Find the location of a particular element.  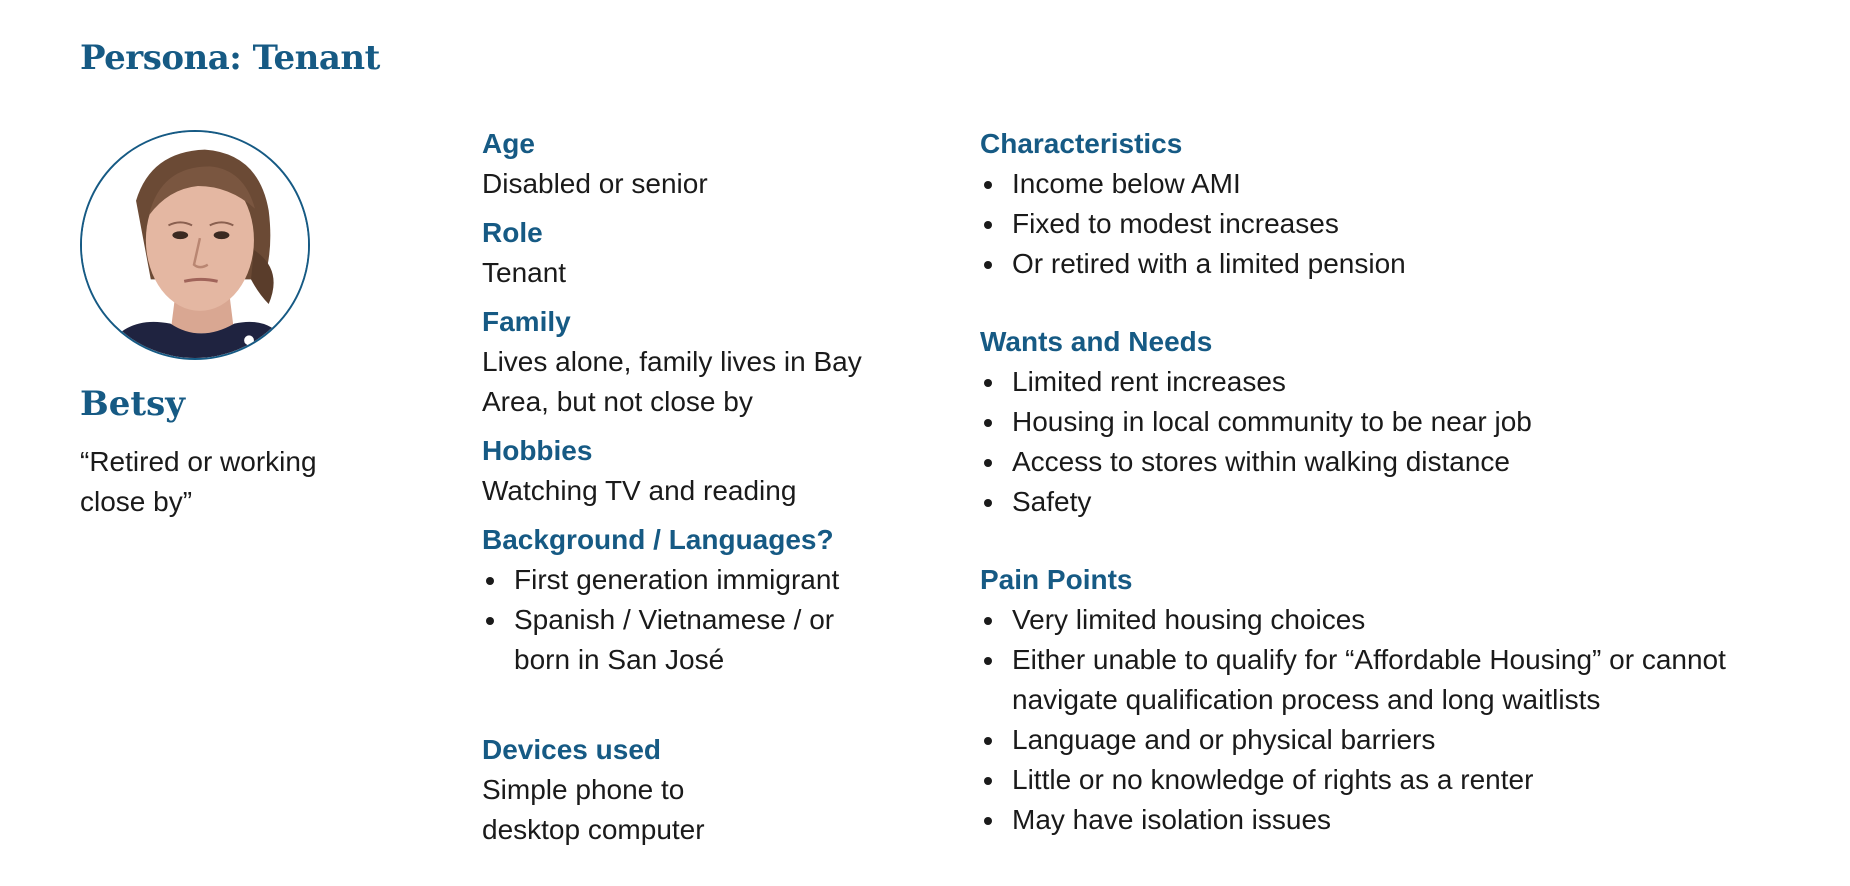

family-value: Area, but not close by is located at coordinates (617, 401).